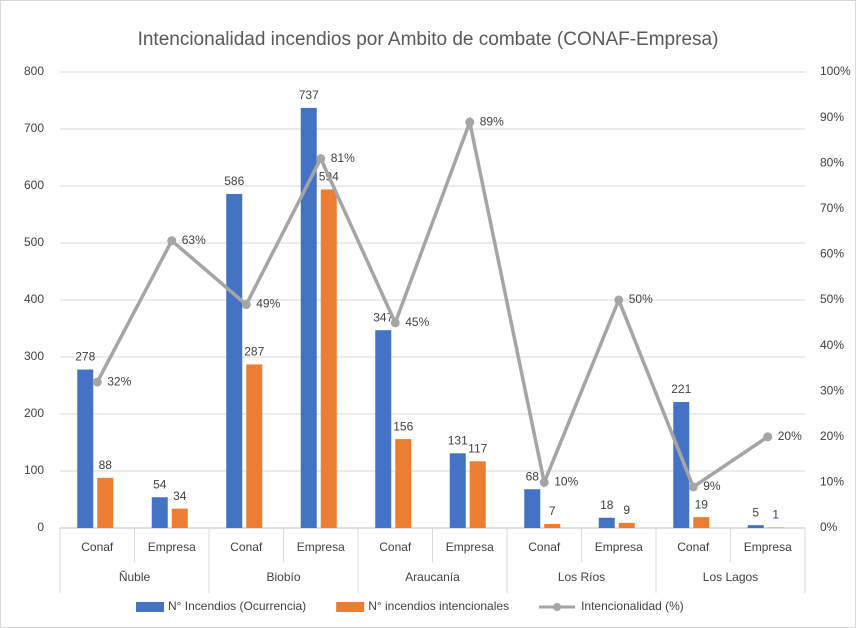 Image resolution: width=856 pixels, height=628 pixels. Describe the element at coordinates (832, 162) in the screenshot. I see `y2-tick-label: 80%` at that location.